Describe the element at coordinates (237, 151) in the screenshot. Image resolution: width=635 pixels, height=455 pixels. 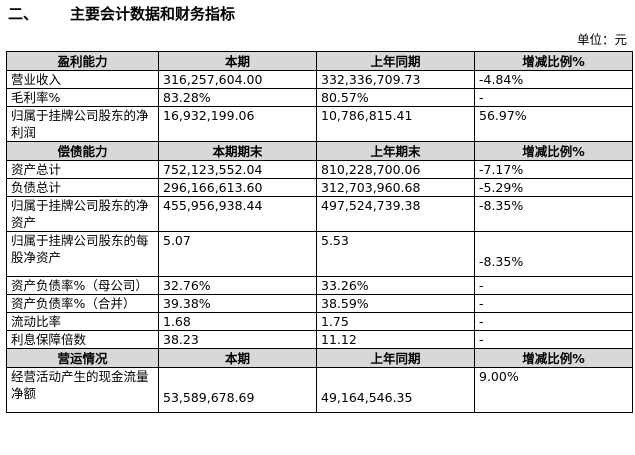
I see `solvency-header-current: 本期期末` at that location.